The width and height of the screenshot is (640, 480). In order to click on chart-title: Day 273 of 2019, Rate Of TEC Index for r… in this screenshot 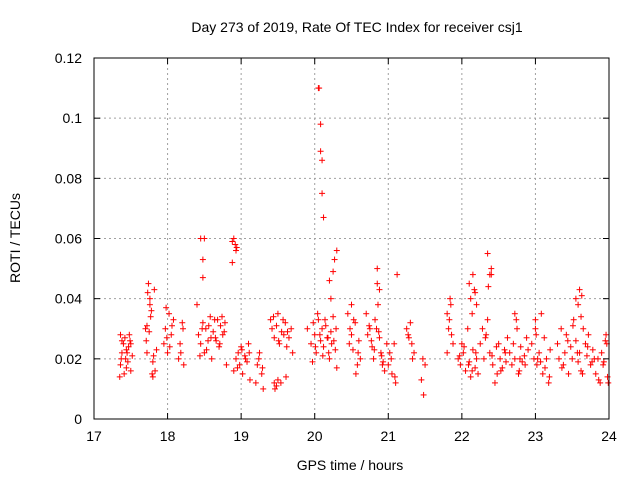, I will do `click(356, 27)`.